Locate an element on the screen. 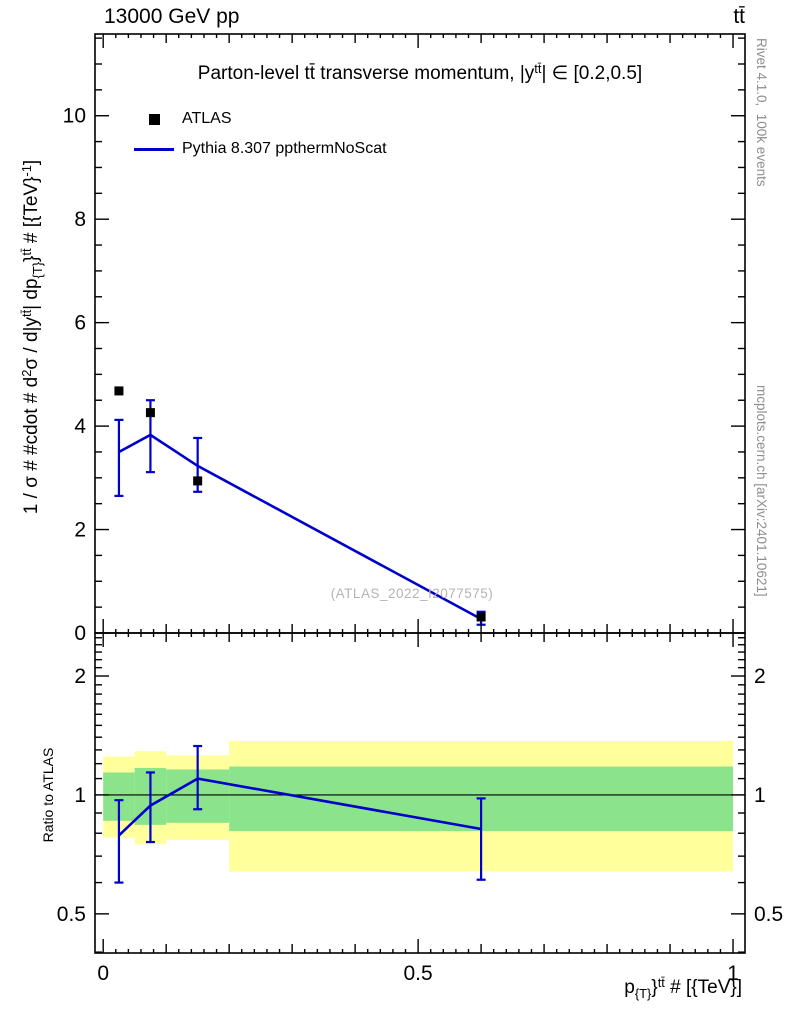  x-axis-label: p{T}}tt̄ # [{TeV}] is located at coordinates (683, 987).